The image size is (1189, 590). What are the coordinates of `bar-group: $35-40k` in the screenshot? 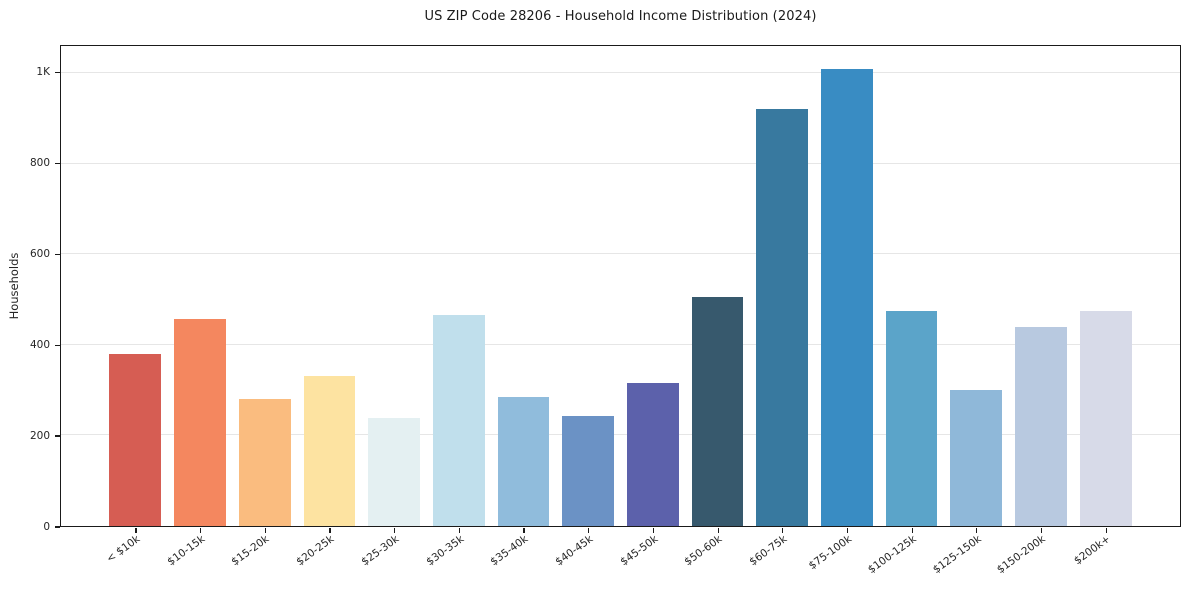 It's located at (522, 307).